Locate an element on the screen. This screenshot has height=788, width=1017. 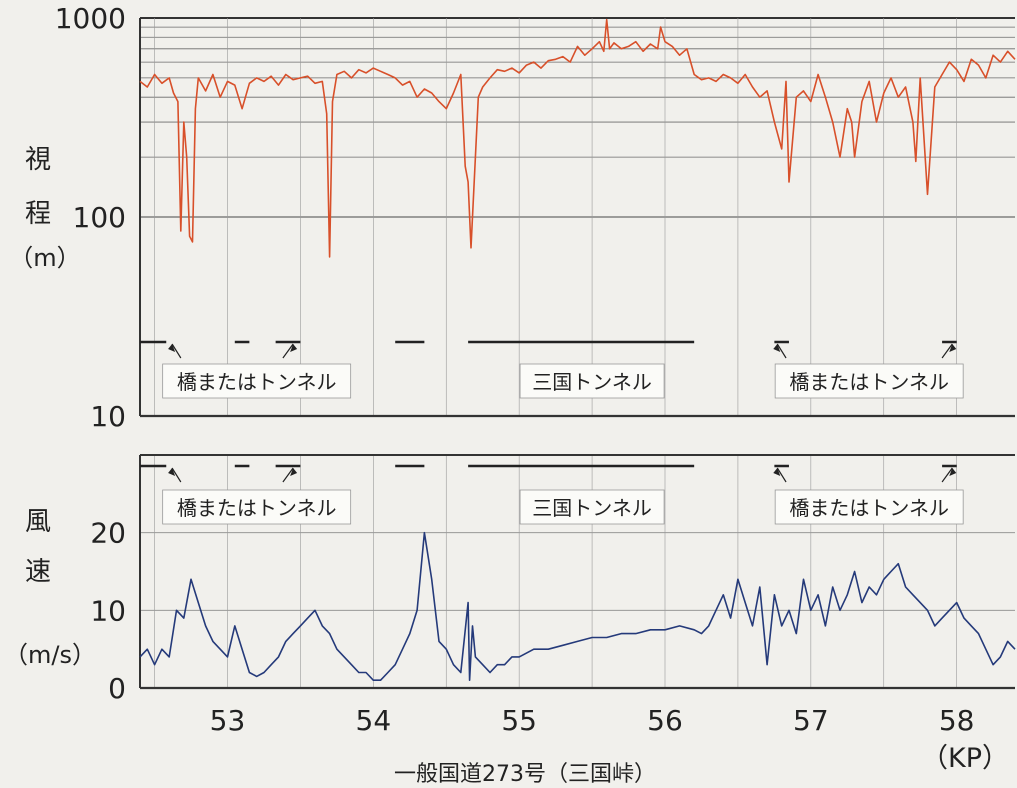
visibility-y-label-line: （m） is located at coordinates (44, 258).